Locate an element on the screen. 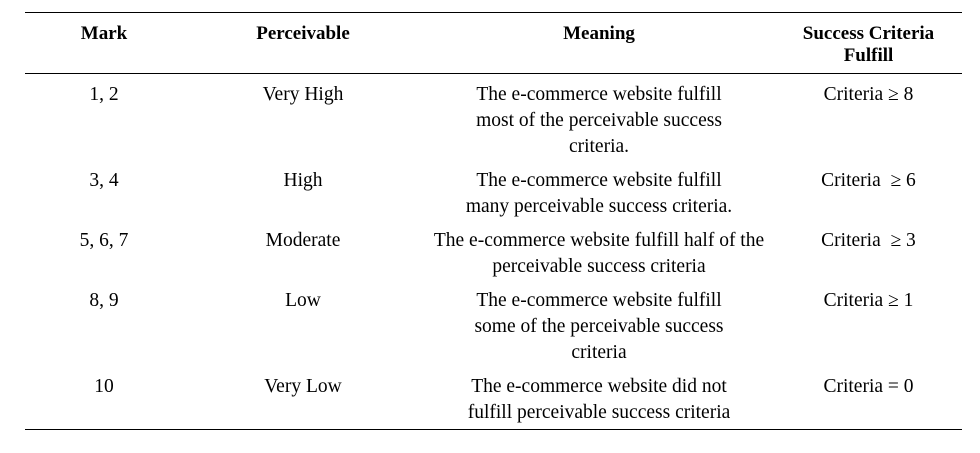  header-meaning: Meaning is located at coordinates (599, 33).